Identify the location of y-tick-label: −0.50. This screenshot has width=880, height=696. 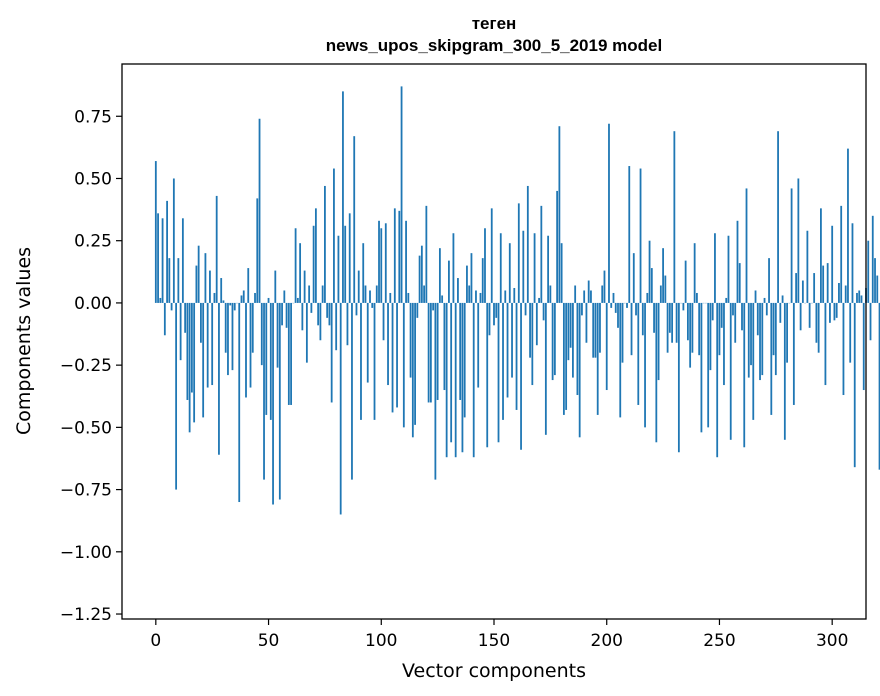
(86, 428).